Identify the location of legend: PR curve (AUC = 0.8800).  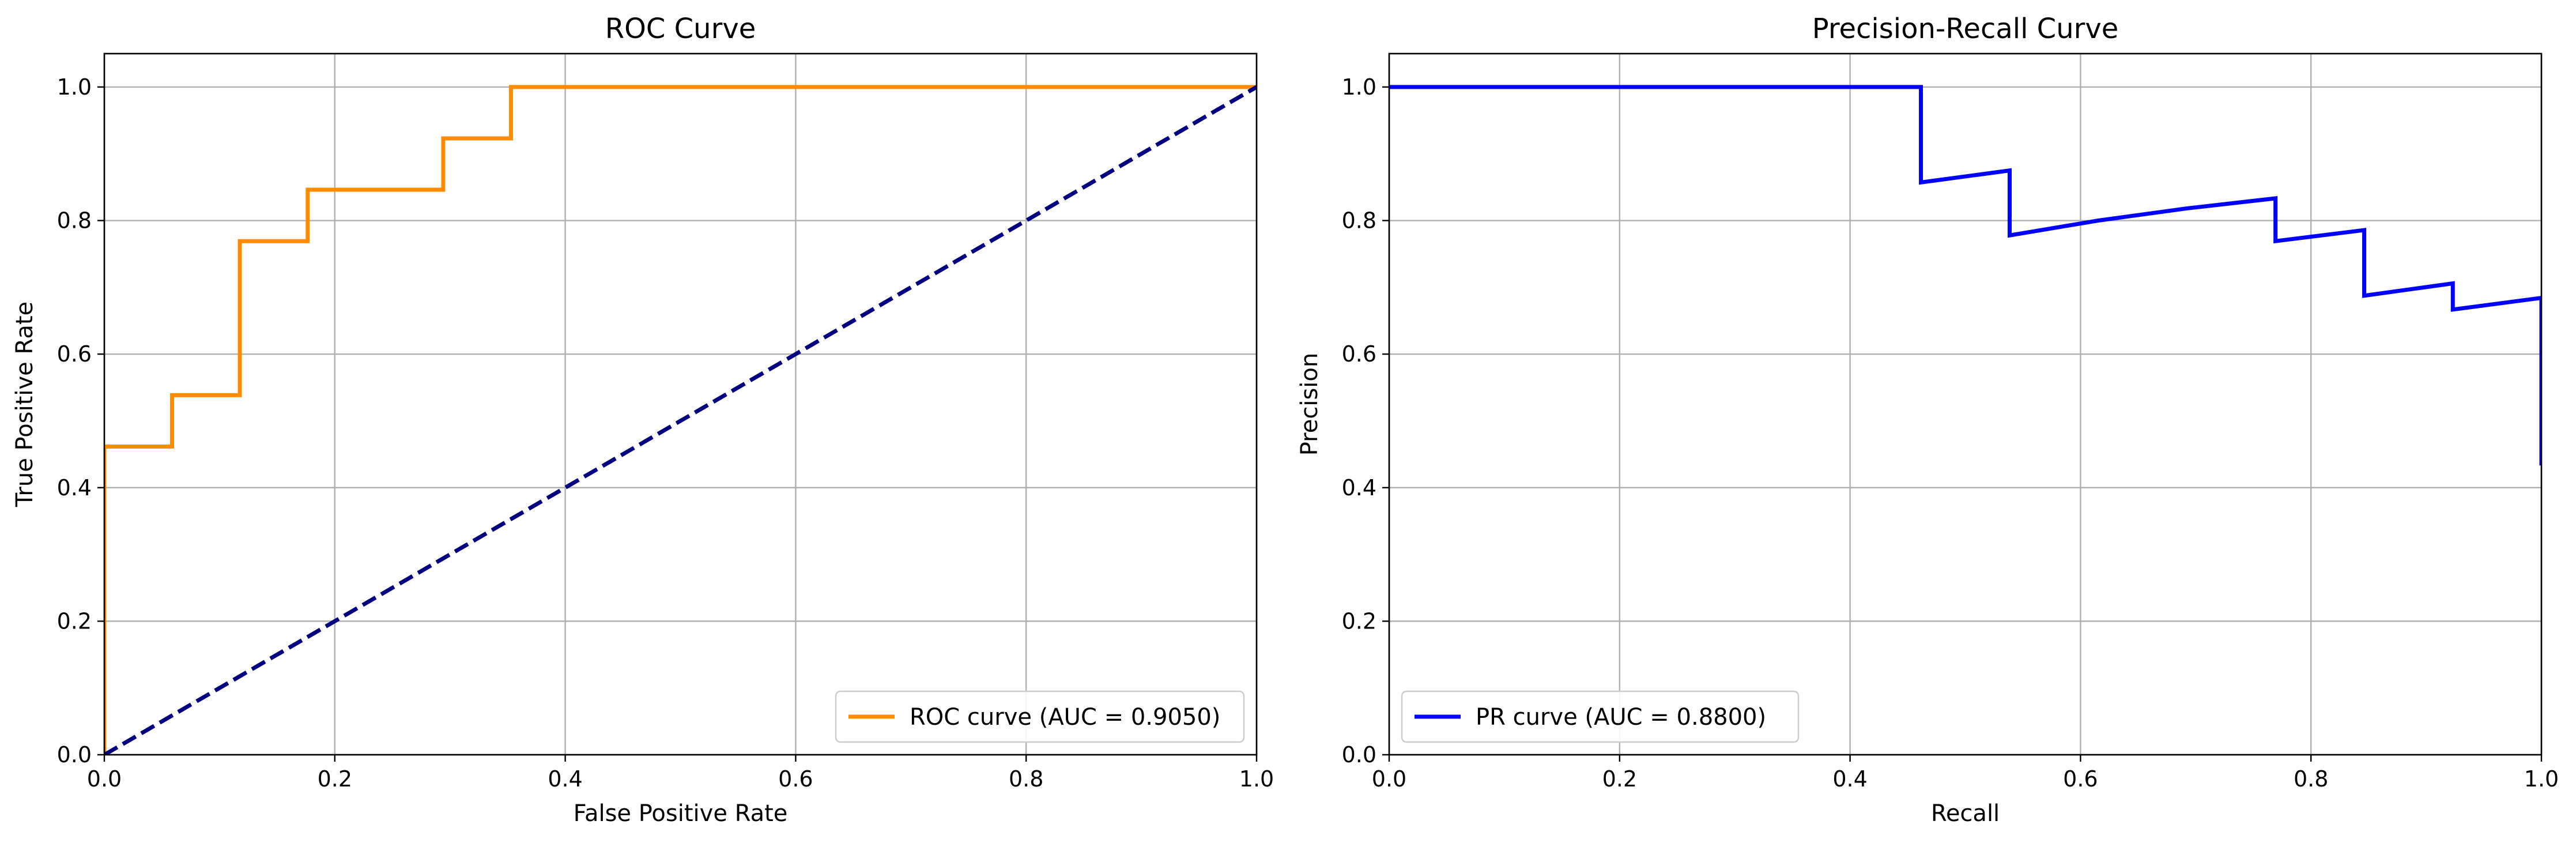
(1600, 716).